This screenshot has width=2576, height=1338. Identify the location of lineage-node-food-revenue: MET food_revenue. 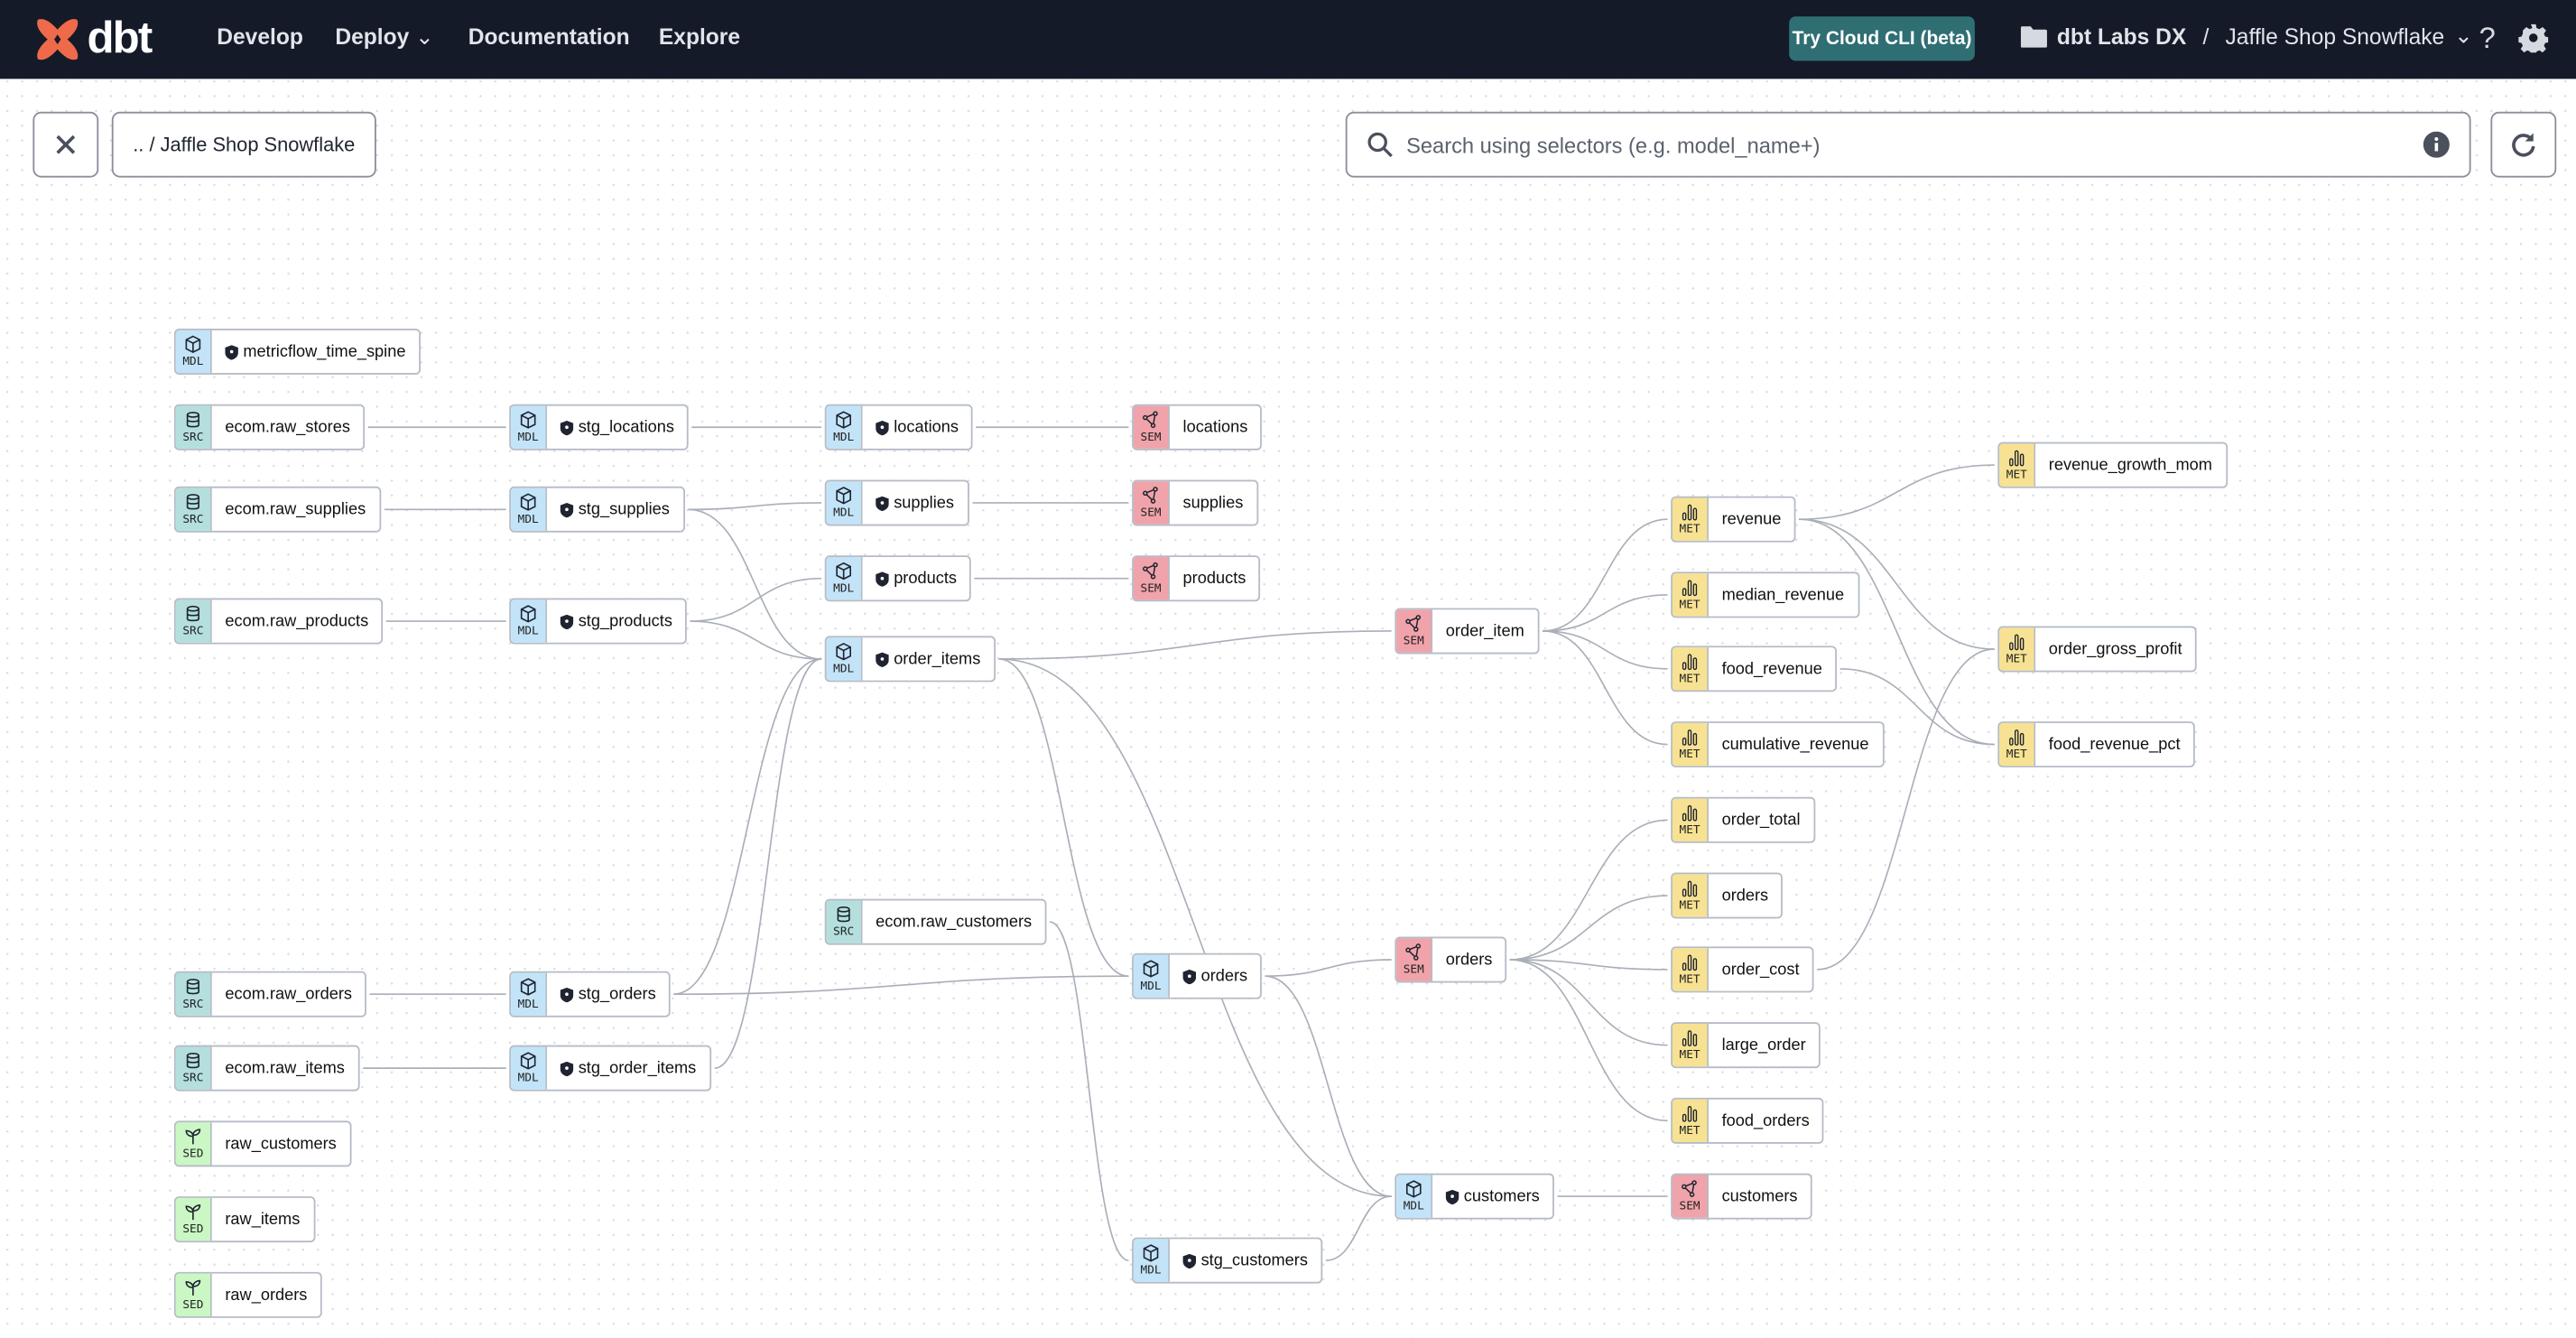
(1755, 669).